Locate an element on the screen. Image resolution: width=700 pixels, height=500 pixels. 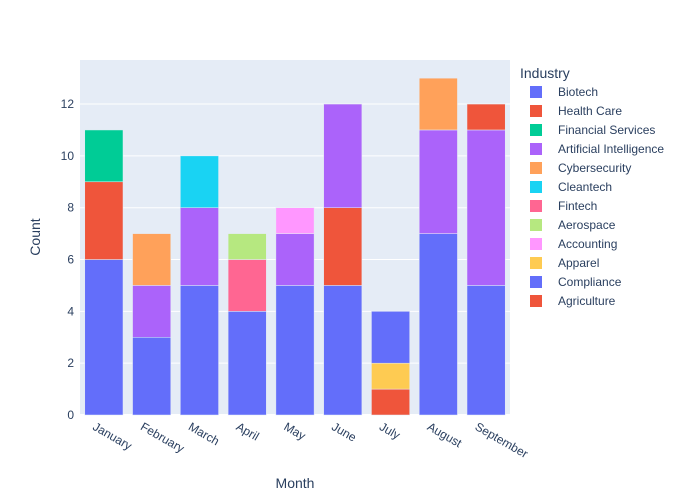
y-tick-label: 10 is located at coordinates (68, 156).